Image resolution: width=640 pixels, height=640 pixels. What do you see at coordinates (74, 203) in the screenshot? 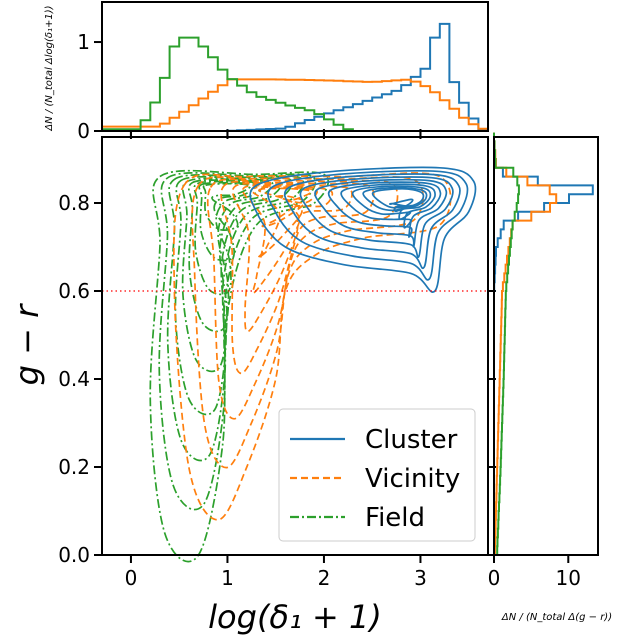
I see `main-y-tick-label: 0.8` at bounding box center [74, 203].